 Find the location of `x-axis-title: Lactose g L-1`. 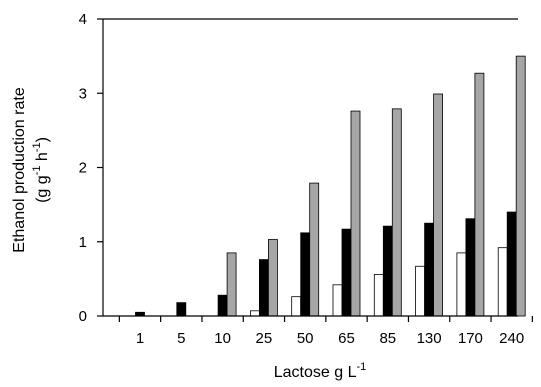

x-axis-title: Lactose g L-1 is located at coordinates (320, 371).